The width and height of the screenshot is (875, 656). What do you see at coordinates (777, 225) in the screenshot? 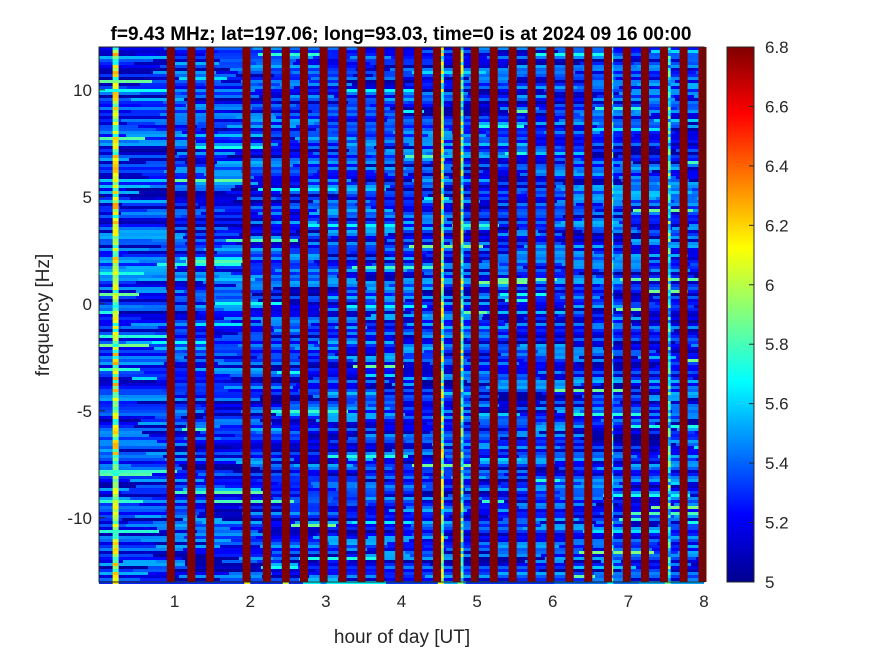
I see `colorbar-tick-label: 6.2` at bounding box center [777, 225].